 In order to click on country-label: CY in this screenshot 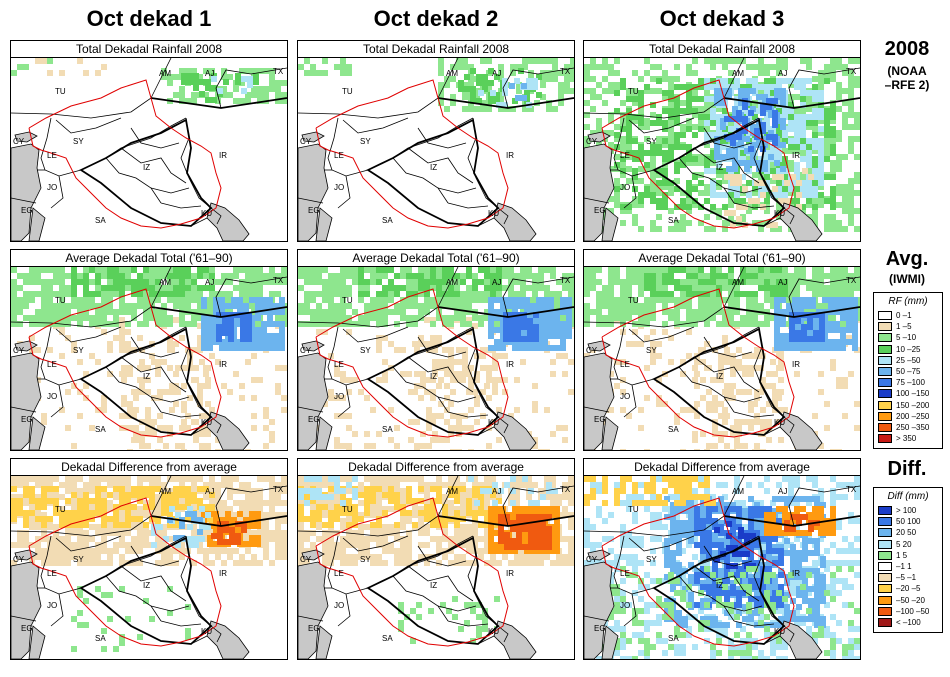, I will do `click(306, 141)`.